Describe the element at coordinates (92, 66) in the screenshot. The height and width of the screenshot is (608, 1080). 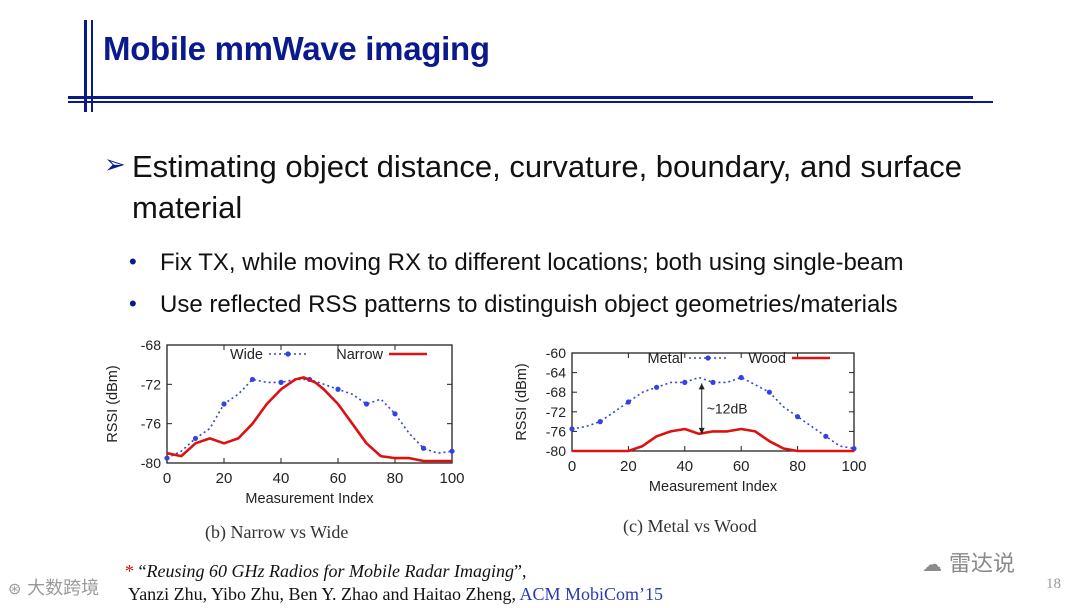
I see `title-vertical-rule-thin` at that location.